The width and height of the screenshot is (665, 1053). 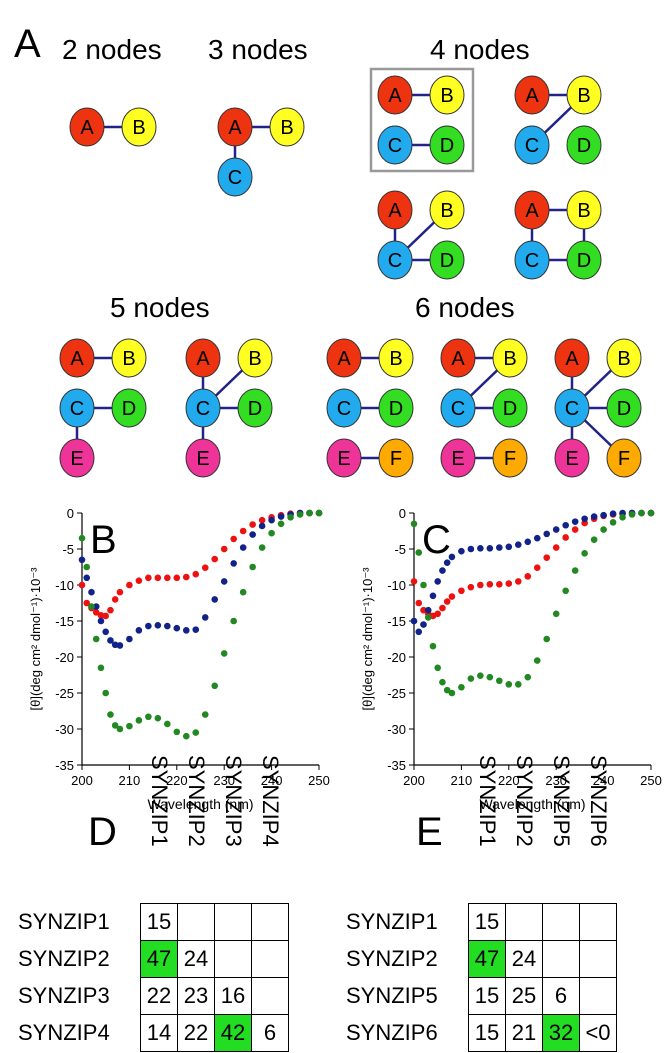 I want to click on matrix-row-label: SYNZIP1, so click(x=392, y=921).